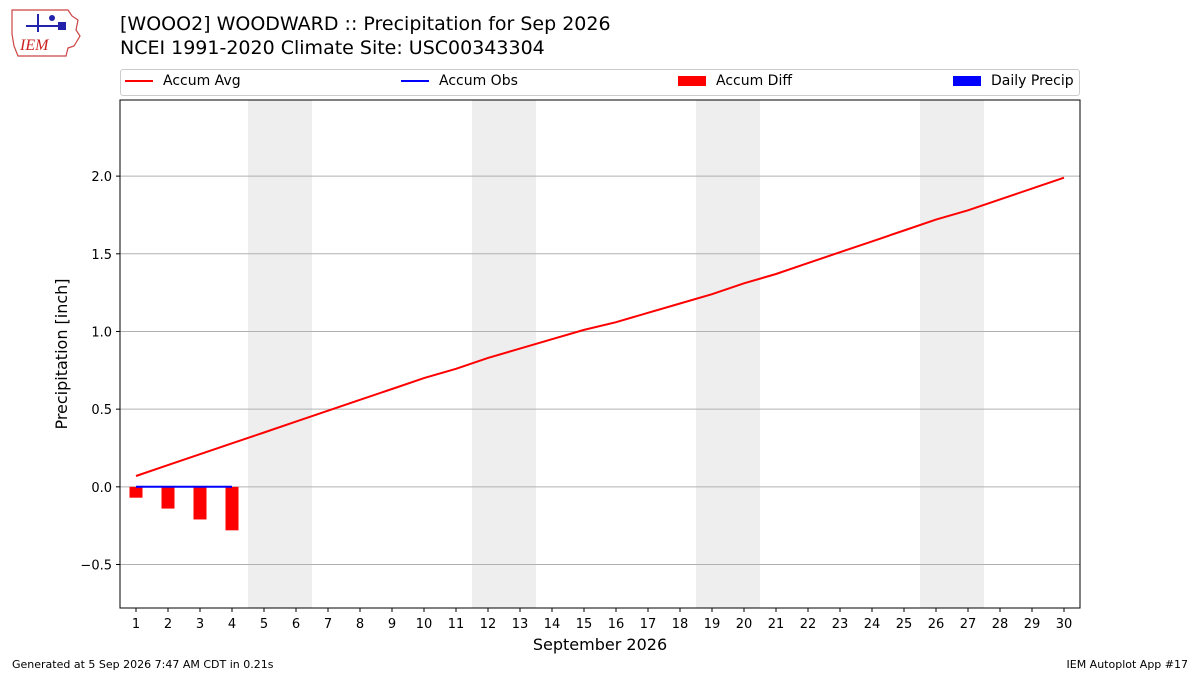 Image resolution: width=1200 pixels, height=675 pixels. What do you see at coordinates (712, 624) in the screenshot?
I see `x-tick-label: 19` at bounding box center [712, 624].